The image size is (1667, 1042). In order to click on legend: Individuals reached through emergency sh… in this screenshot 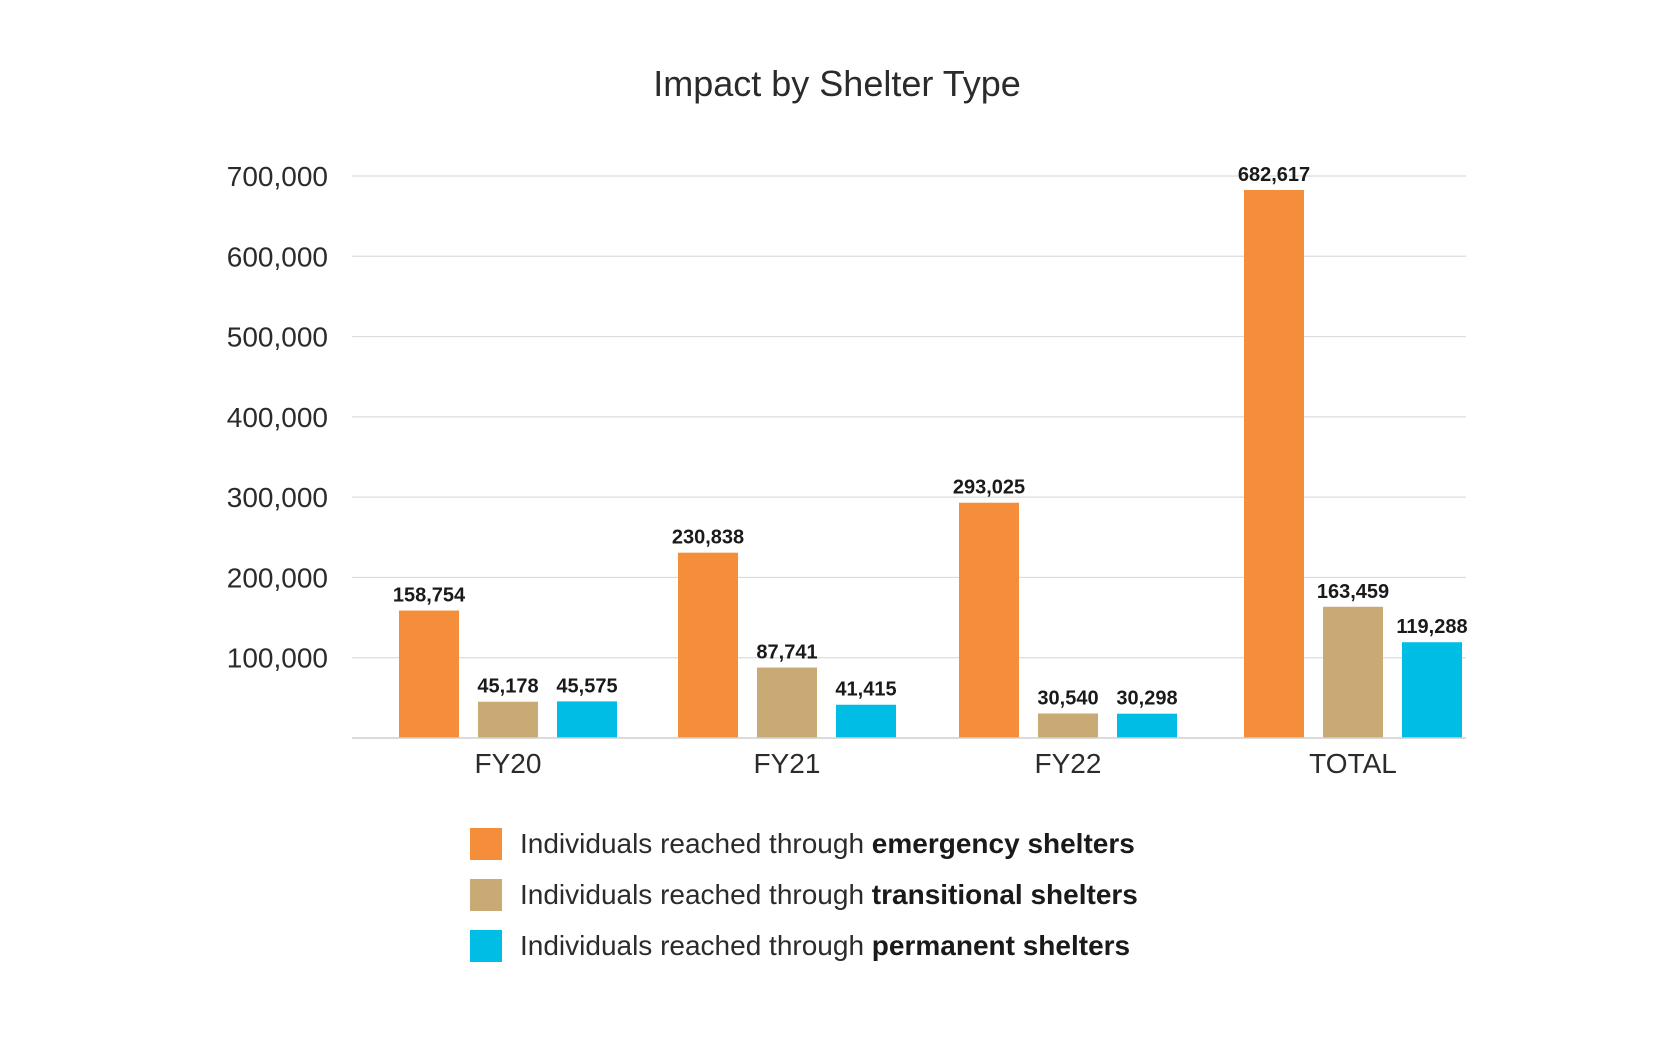, I will do `click(804, 903)`.